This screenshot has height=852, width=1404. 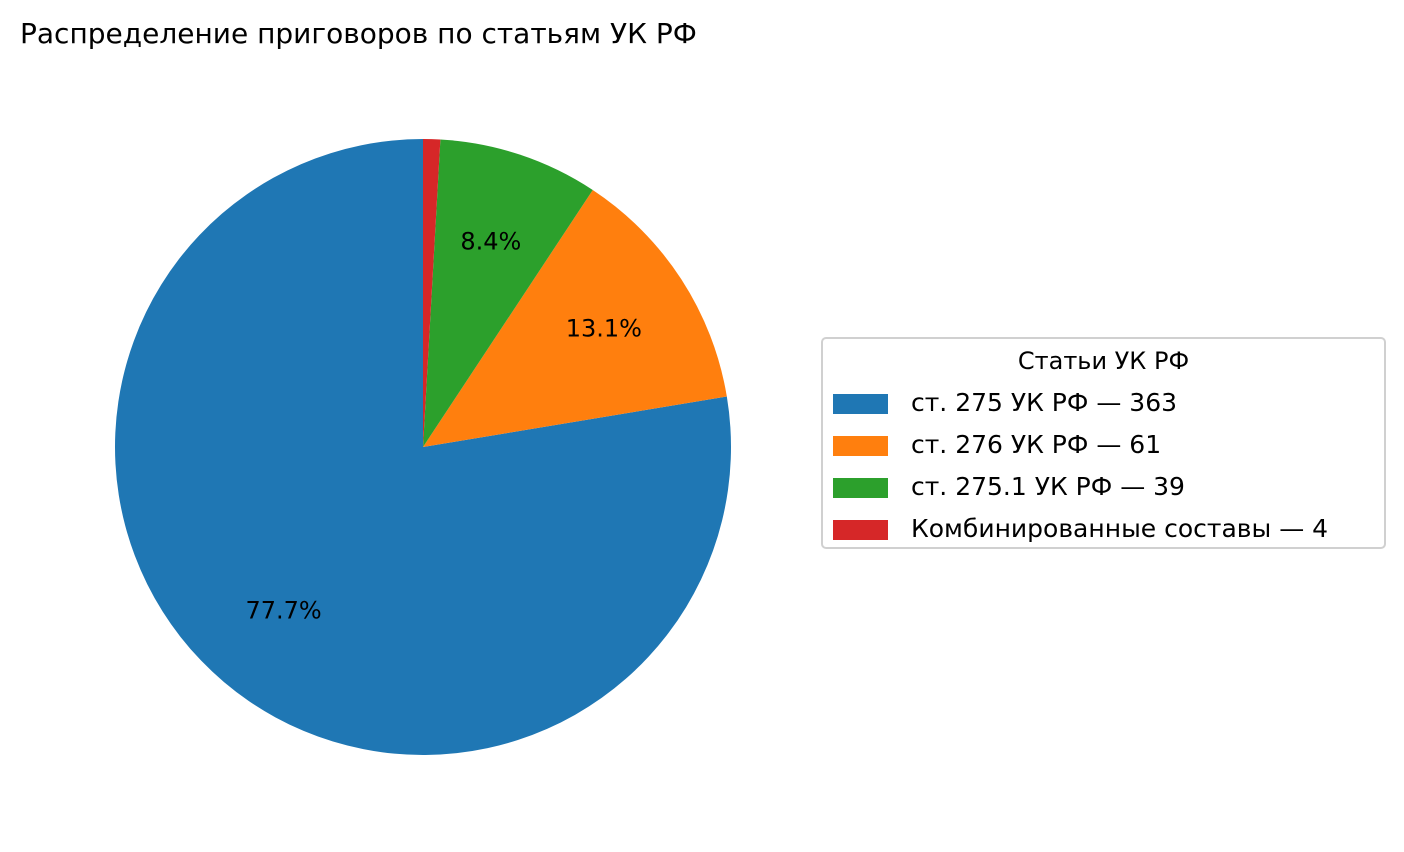 What do you see at coordinates (1036, 444) in the screenshot?
I see `legend-label: ст. 276 УК РФ — 61` at bounding box center [1036, 444].